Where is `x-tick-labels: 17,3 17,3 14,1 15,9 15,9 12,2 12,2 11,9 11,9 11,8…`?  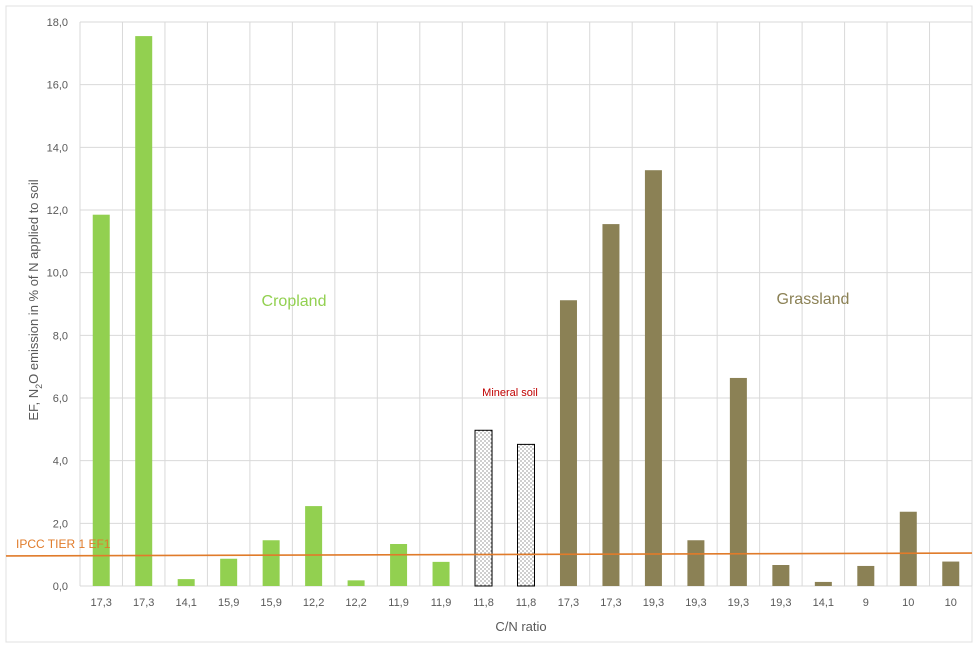
x-tick-labels: 17,3 17,3 14,1 15,9 15,9 12,2 12,2 11,9 11,9 11,8… is located at coordinates (524, 603).